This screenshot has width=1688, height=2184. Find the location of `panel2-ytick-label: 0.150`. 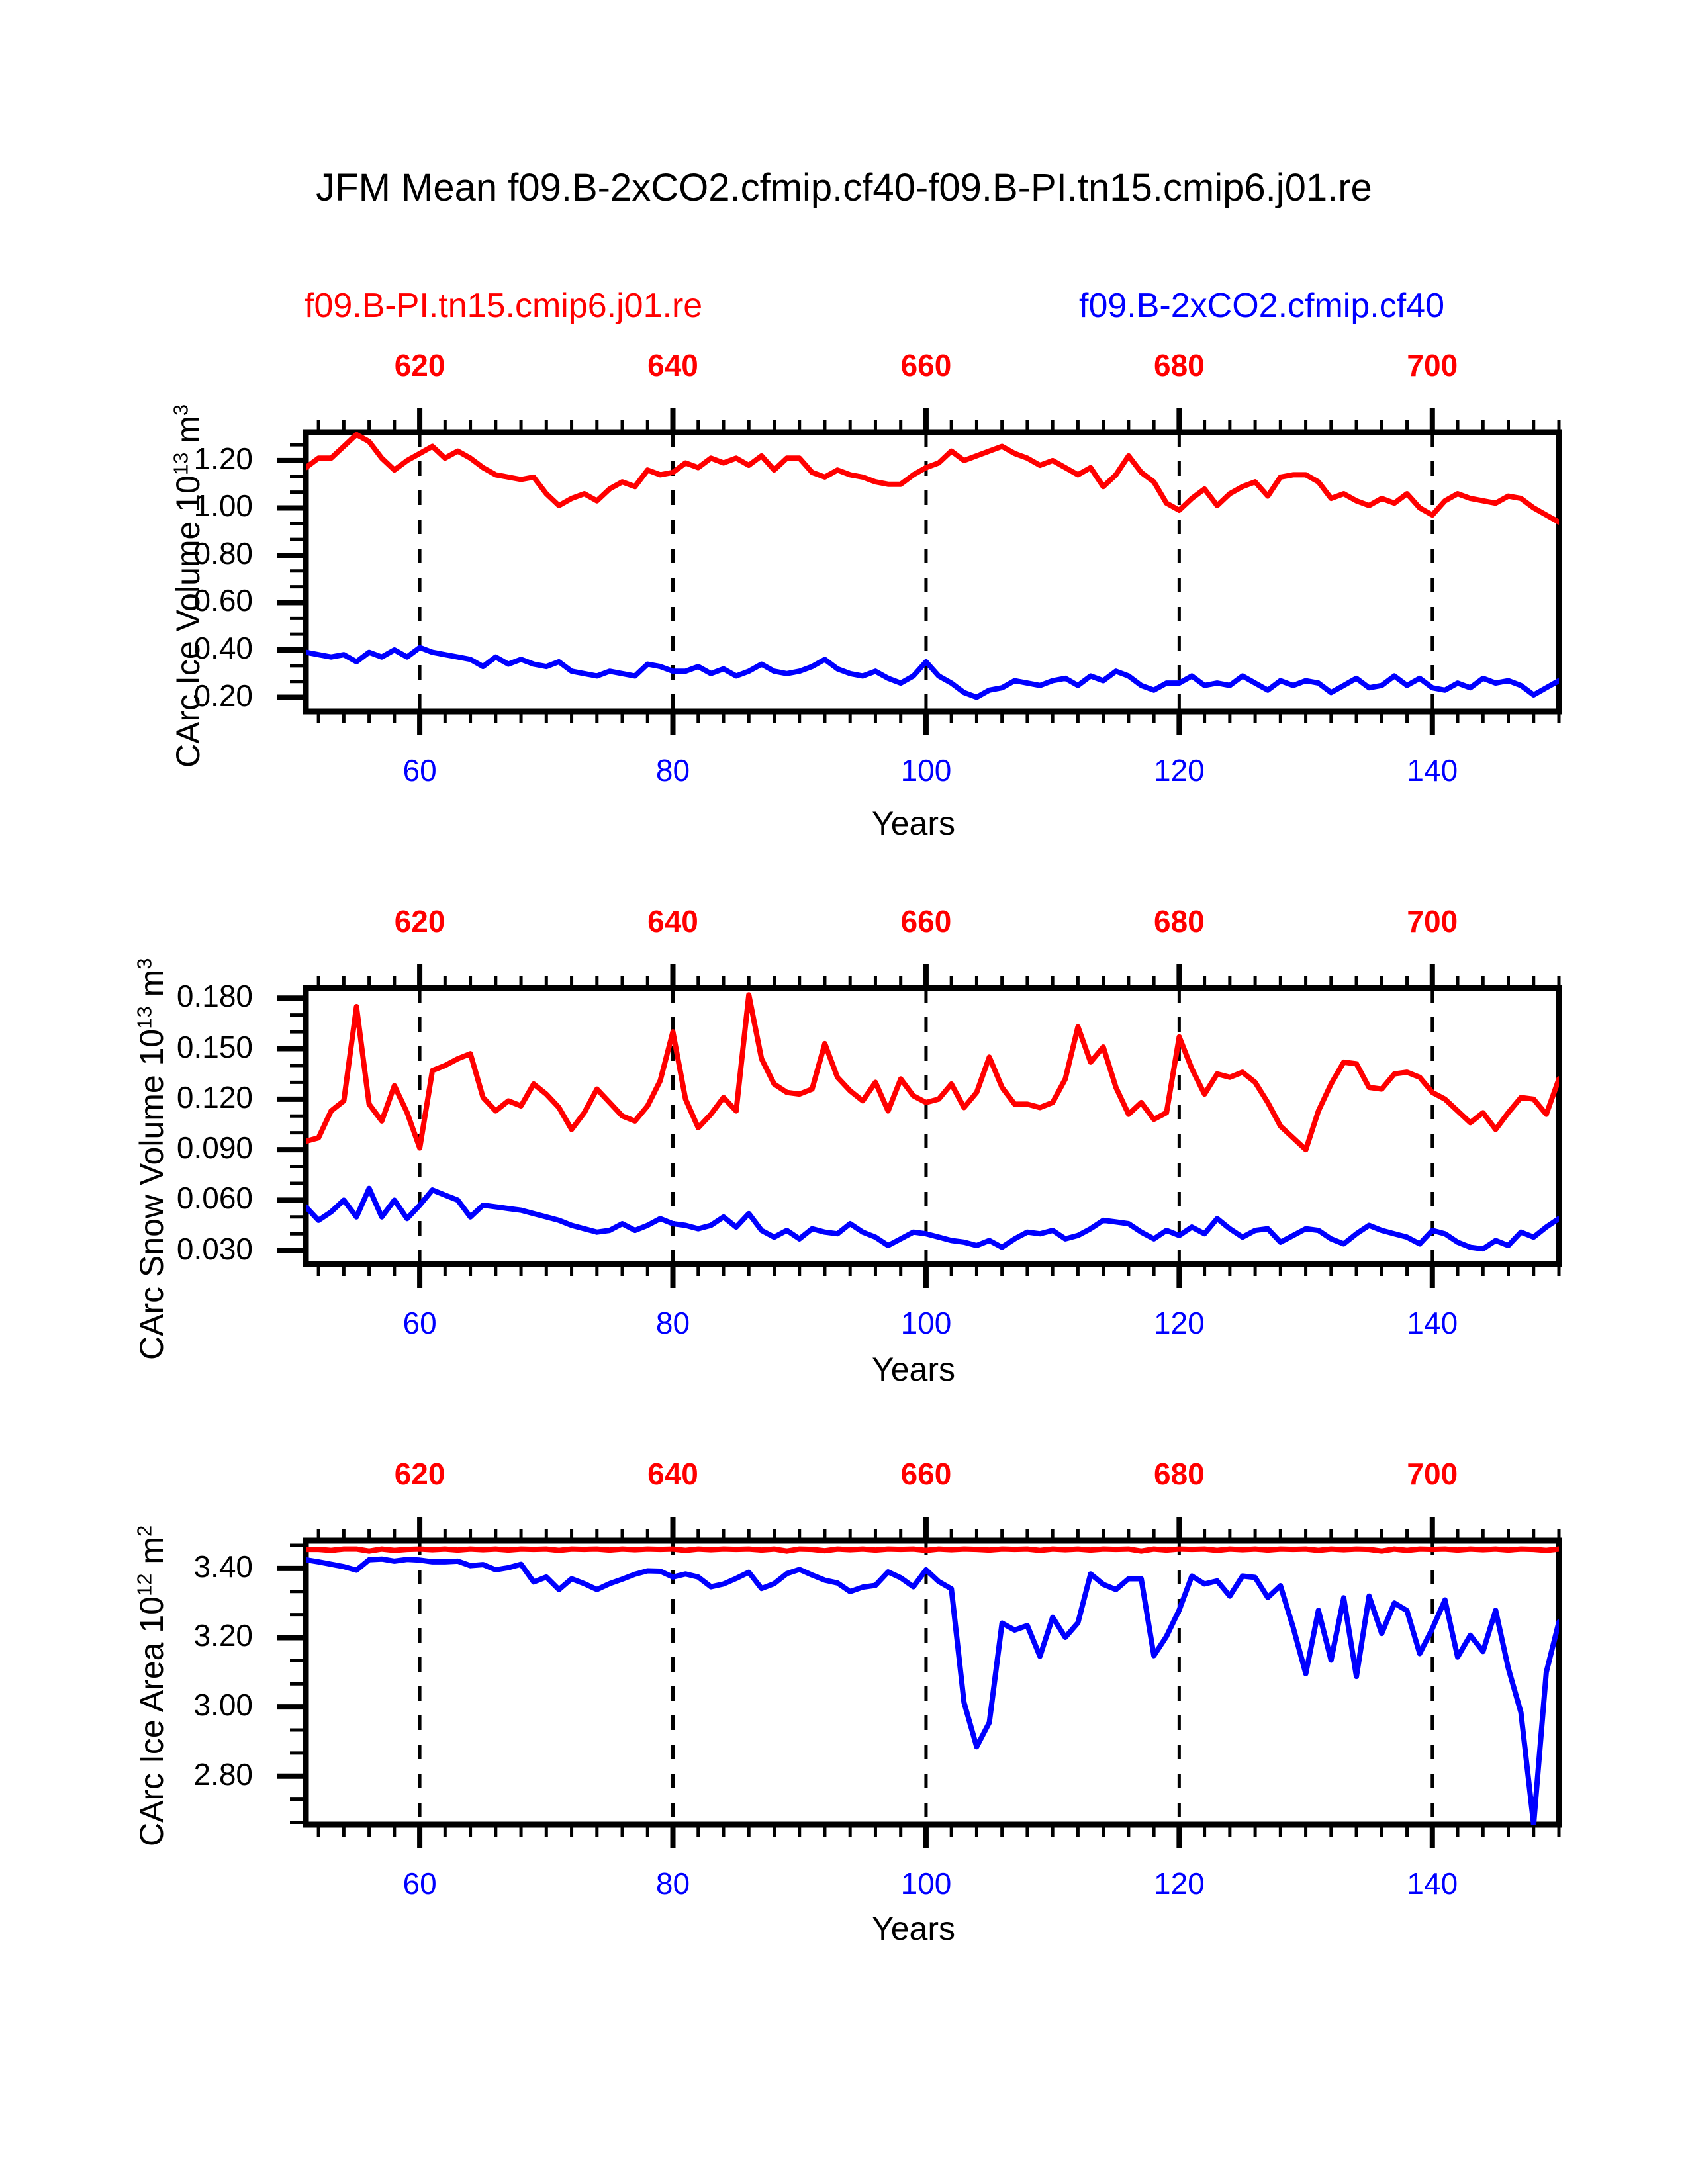

panel2-ytick-label: 0.150 is located at coordinates (214, 1046).